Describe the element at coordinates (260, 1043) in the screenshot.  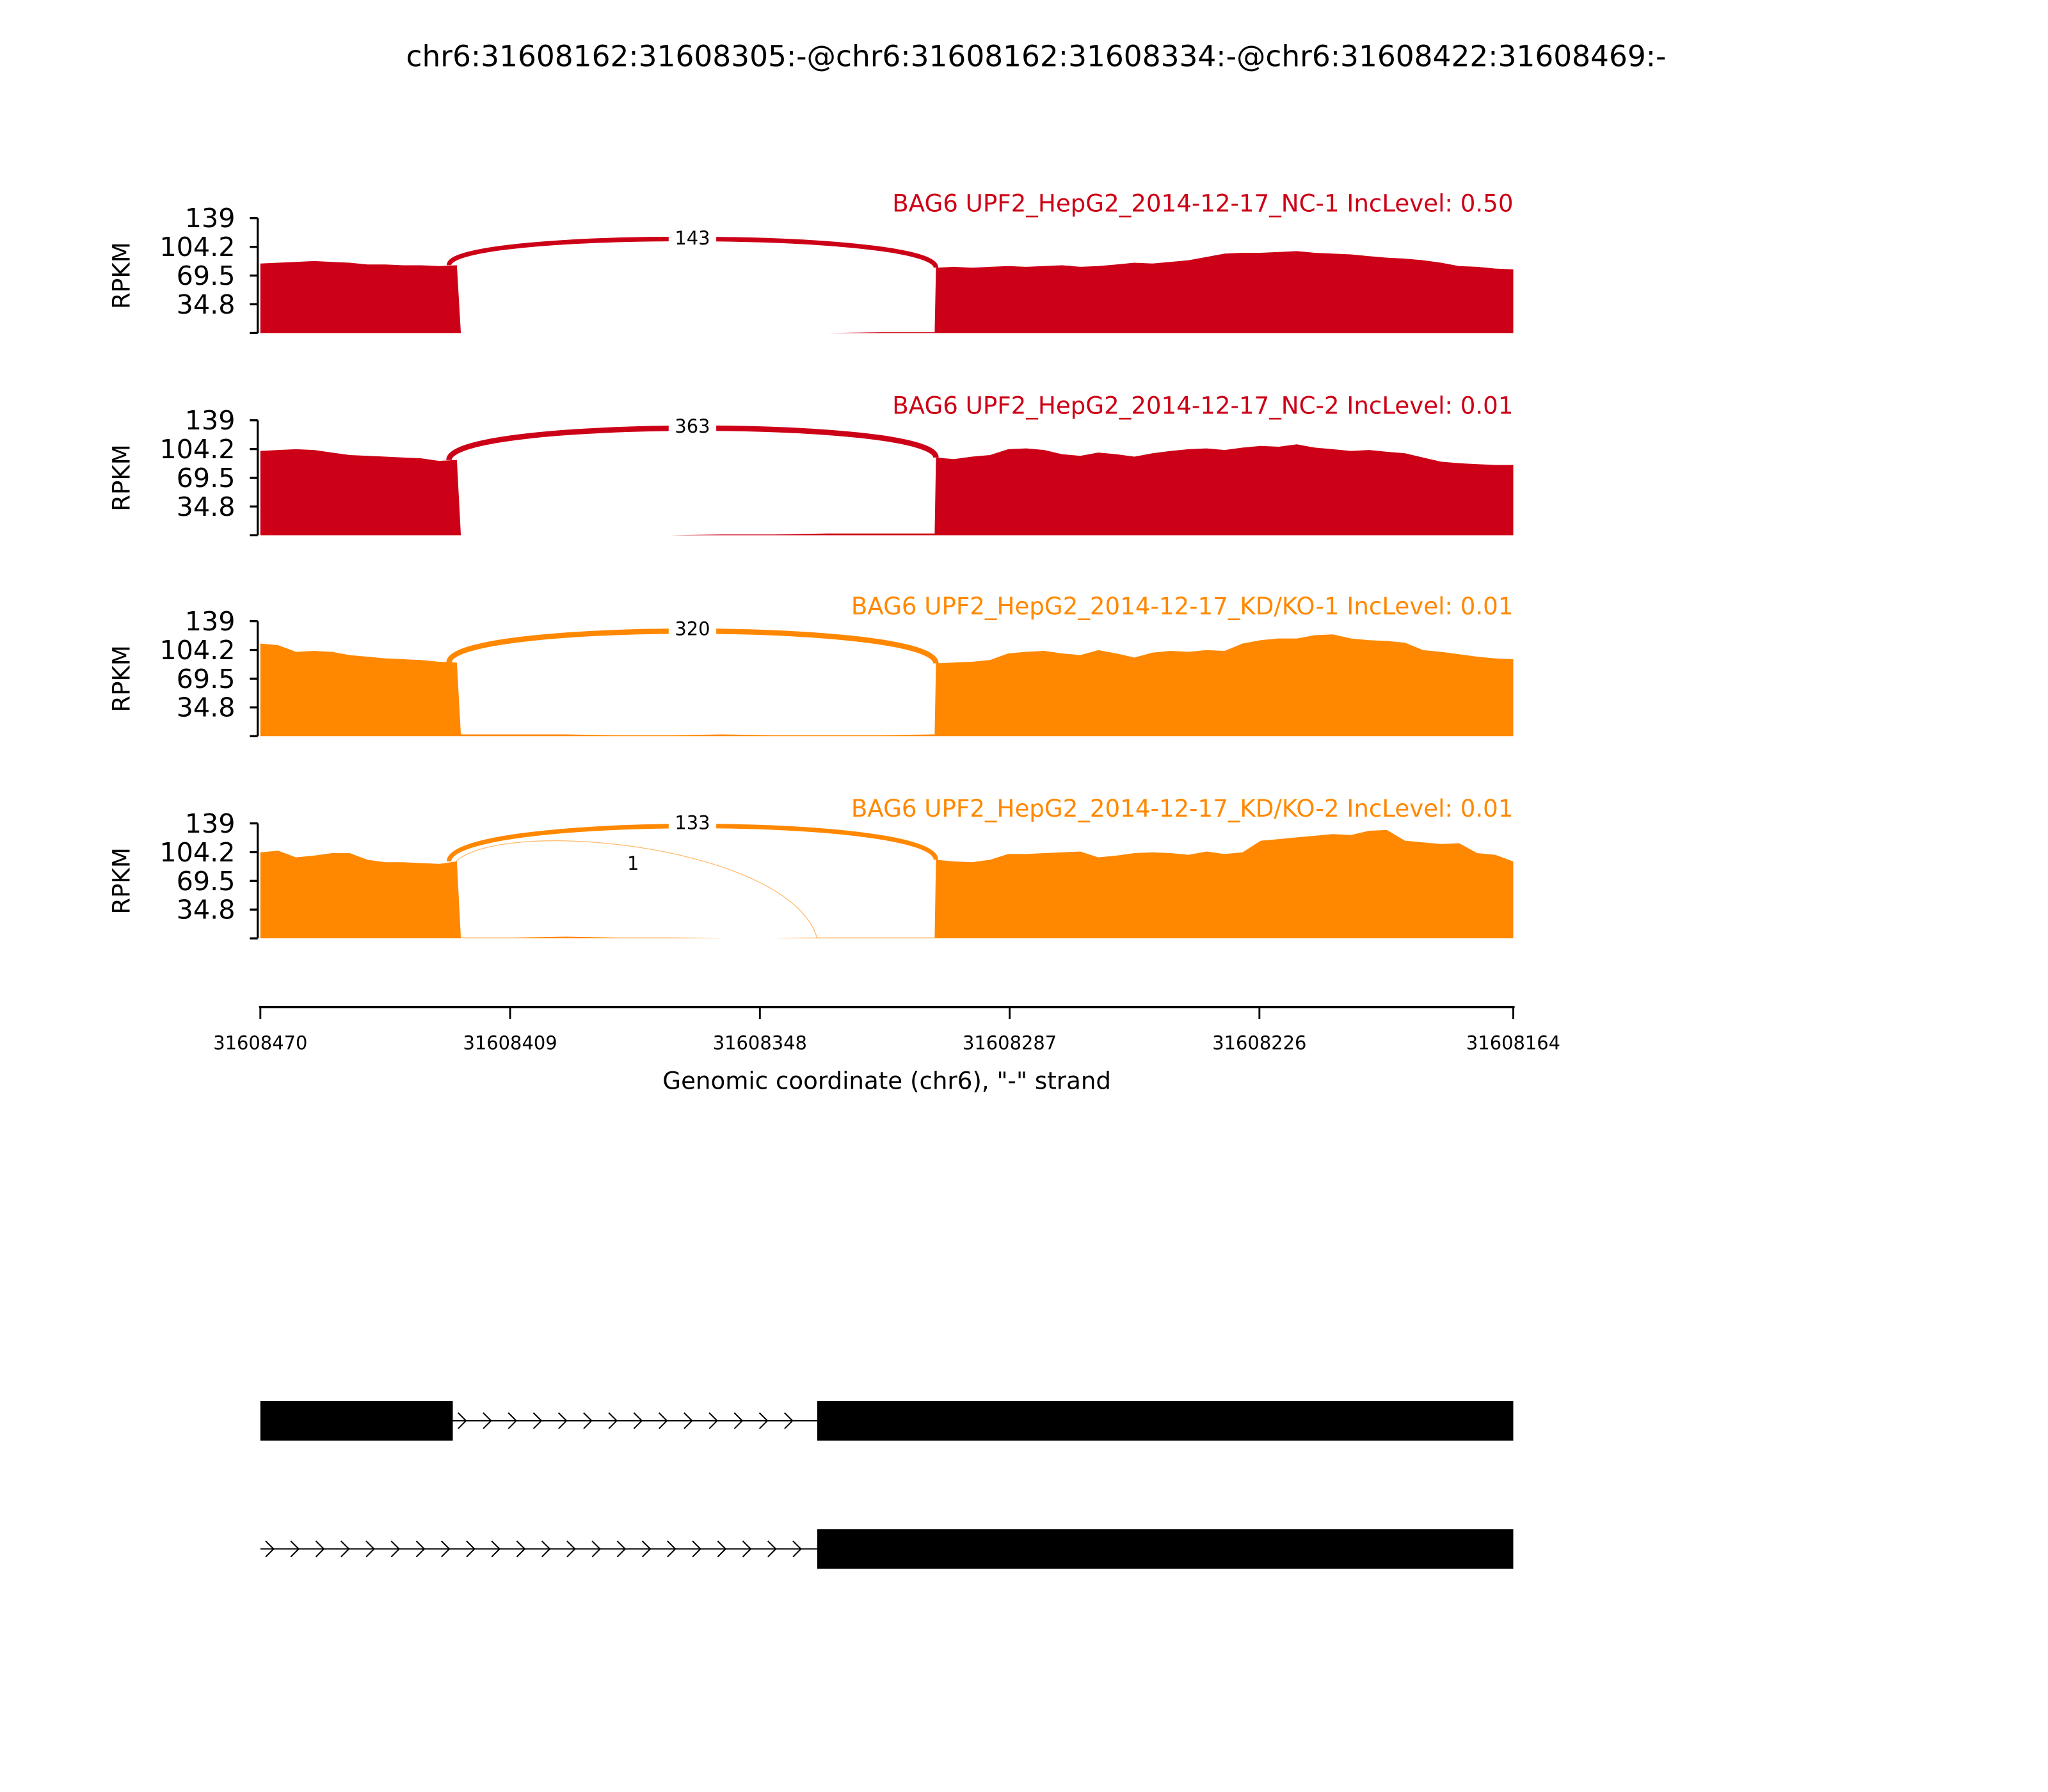
I see `x-tick-label: 31608470` at that location.